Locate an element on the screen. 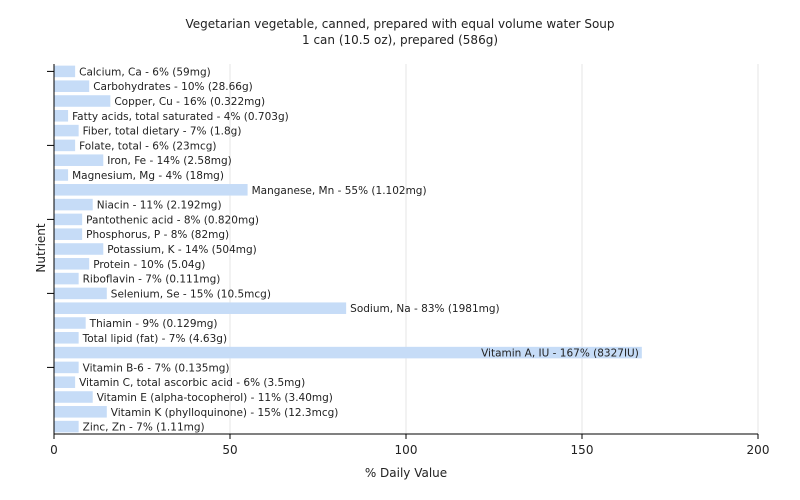 This screenshot has width=800, height=500. bar-label-20: Vitamin B-6 - 7% (0.135mg) is located at coordinates (156, 368).